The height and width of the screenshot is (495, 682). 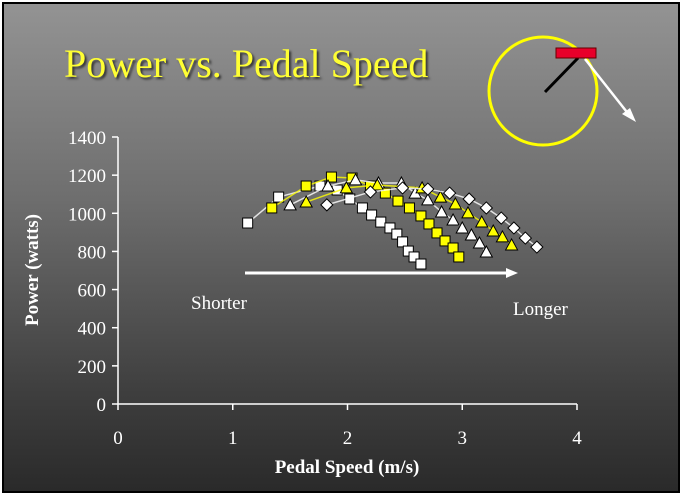 What do you see at coordinates (102, 405) in the screenshot?
I see `y-tick-label: 0` at bounding box center [102, 405].